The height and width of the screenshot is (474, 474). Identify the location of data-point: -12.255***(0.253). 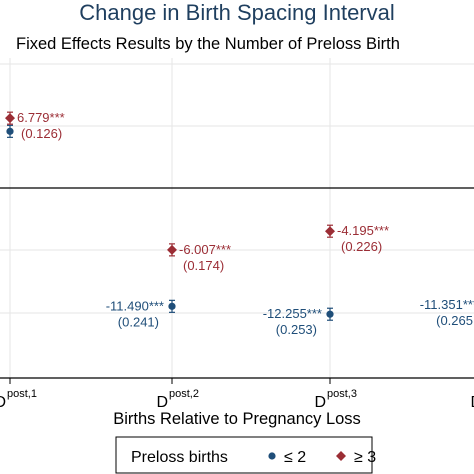
(298, 321).